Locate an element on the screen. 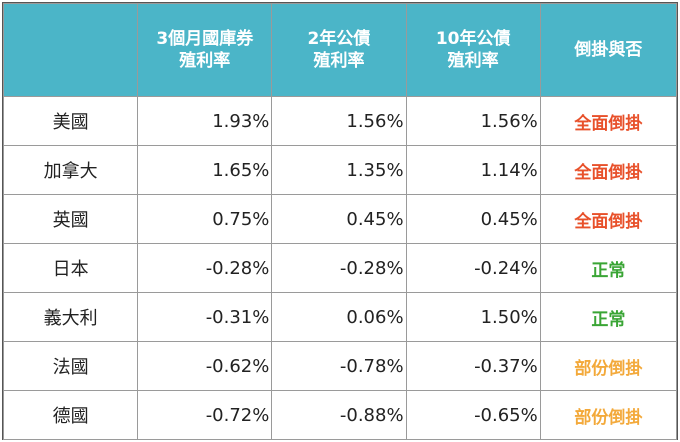 The height and width of the screenshot is (442, 680). header-10y-line1: 10年公債 is located at coordinates (473, 39).